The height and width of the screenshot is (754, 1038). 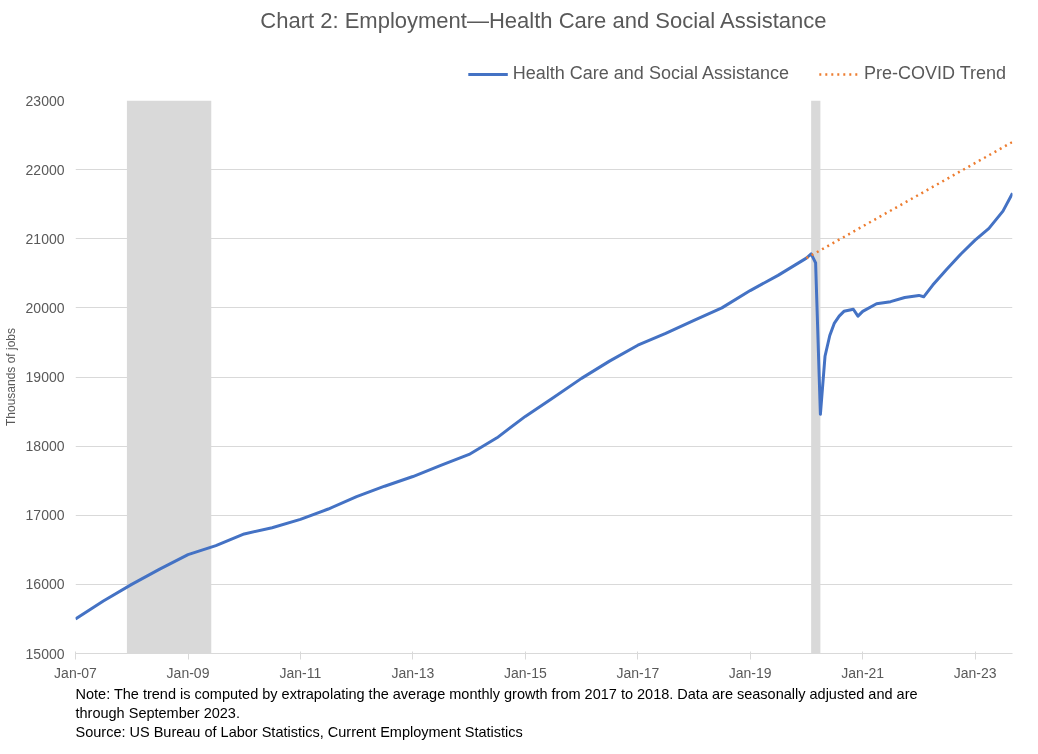 What do you see at coordinates (300, 672) in the screenshot?
I see `x-tick-label: Jan-11` at bounding box center [300, 672].